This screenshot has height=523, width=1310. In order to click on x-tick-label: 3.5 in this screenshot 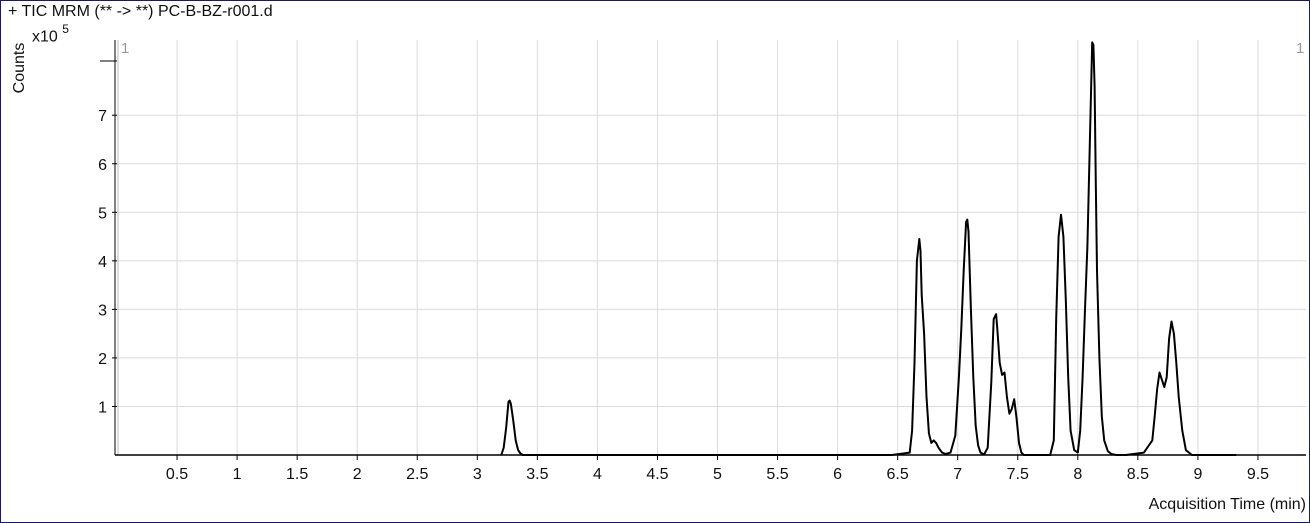, I will do `click(537, 474)`.